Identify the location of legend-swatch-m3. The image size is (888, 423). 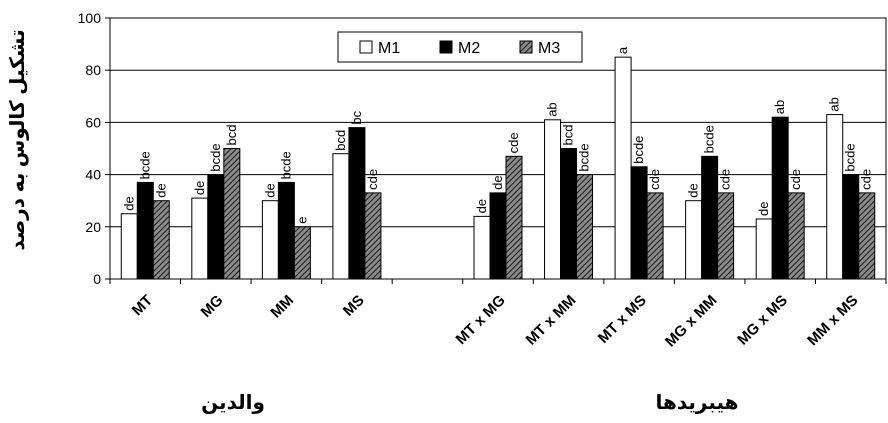
(526, 47).